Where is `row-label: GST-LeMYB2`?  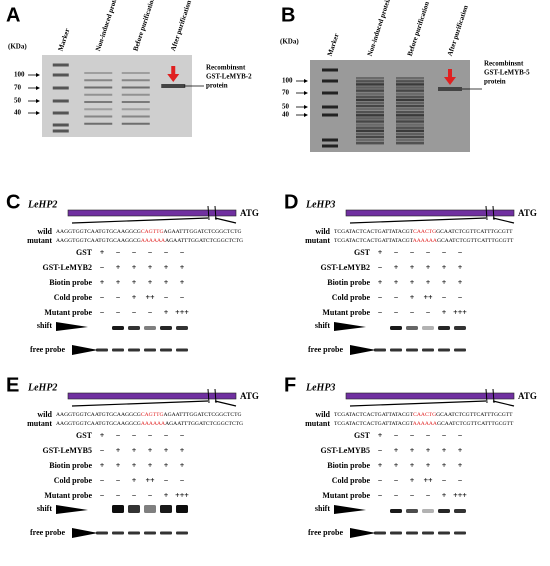 row-label: GST-LeMYB2 is located at coordinates (346, 267).